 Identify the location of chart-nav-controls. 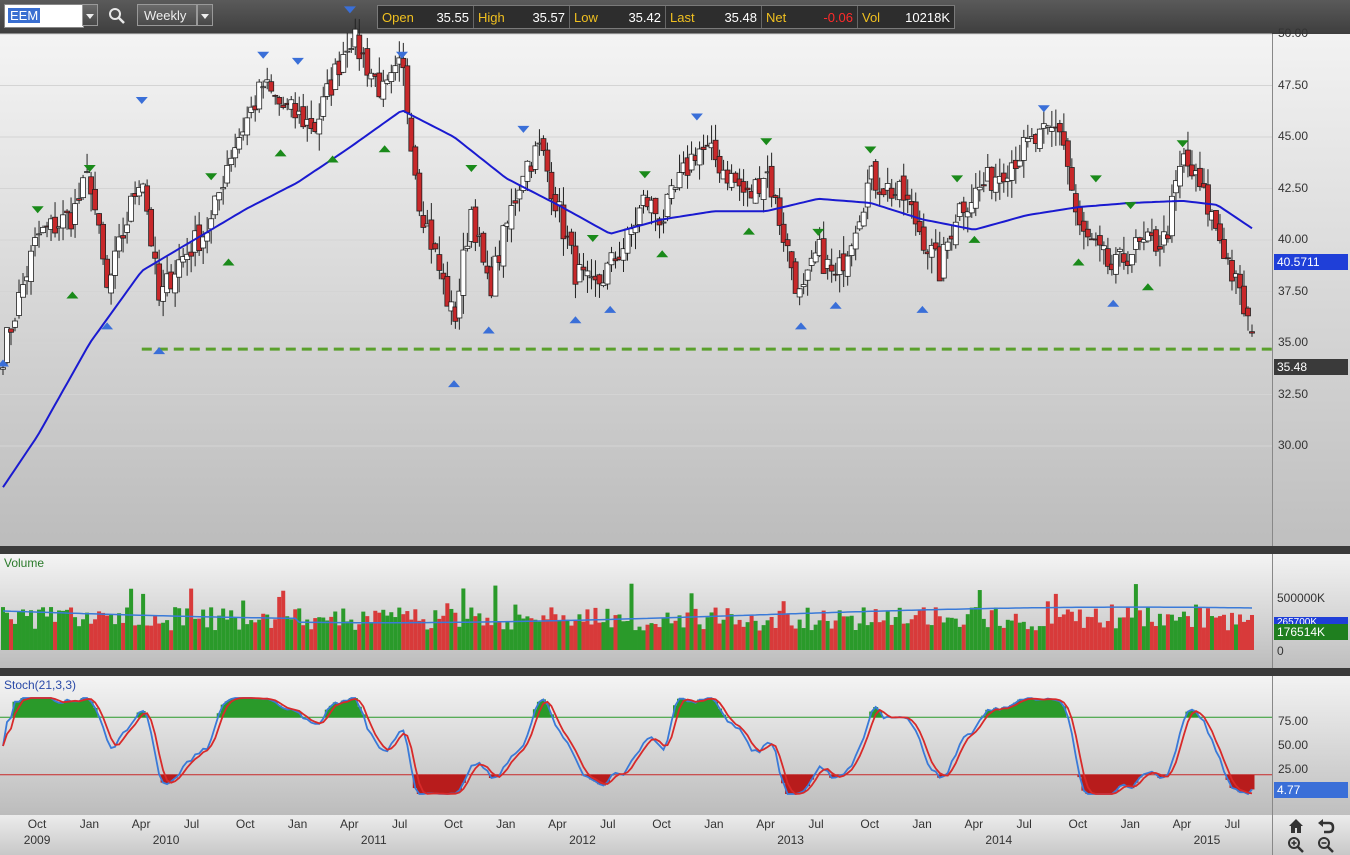
(1311, 835).